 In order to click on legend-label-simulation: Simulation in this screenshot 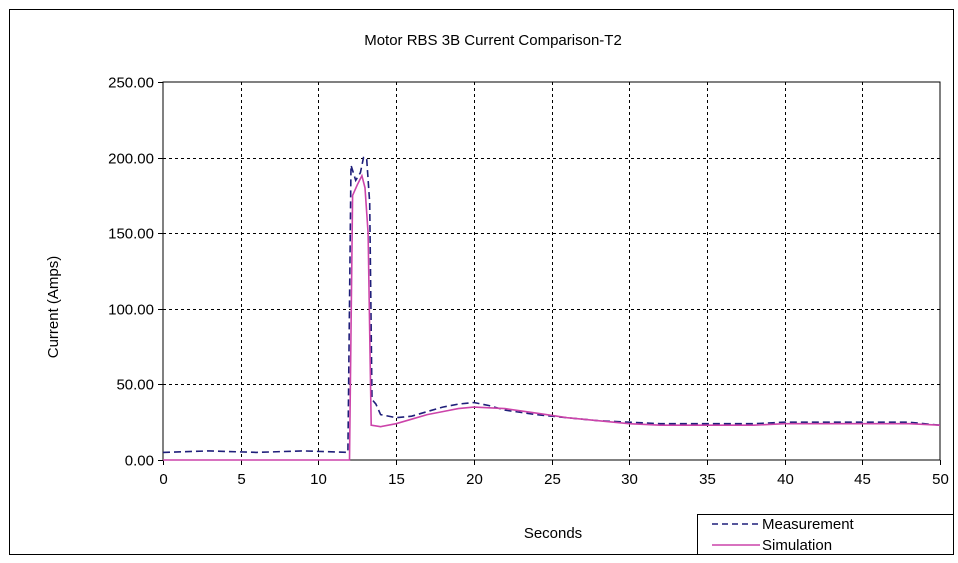, I will do `click(797, 545)`.